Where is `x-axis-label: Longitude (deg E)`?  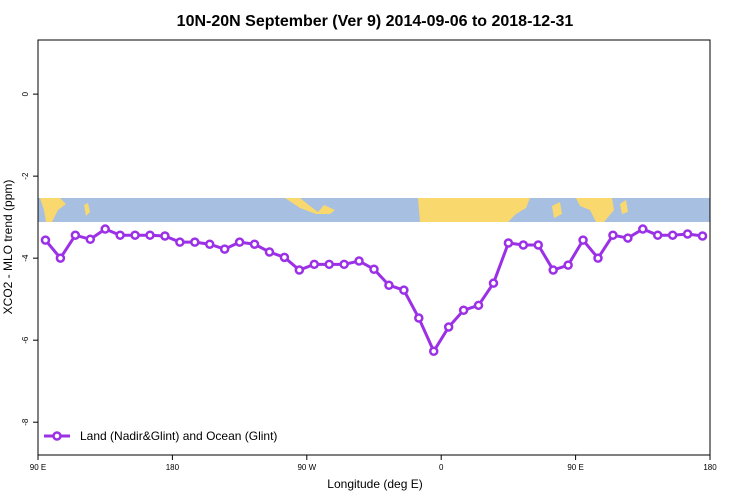 x-axis-label: Longitude (deg E) is located at coordinates (374, 484).